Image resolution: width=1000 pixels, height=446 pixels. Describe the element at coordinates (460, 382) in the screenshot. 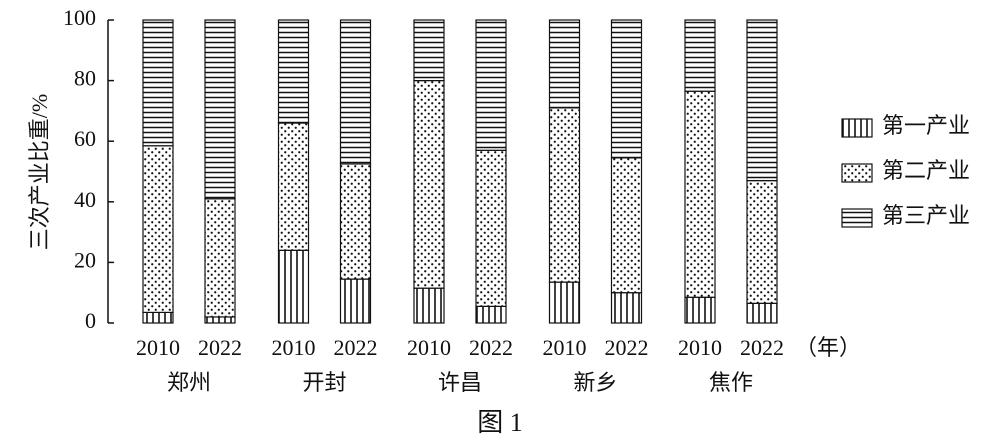

I see `group-label: 许昌` at that location.